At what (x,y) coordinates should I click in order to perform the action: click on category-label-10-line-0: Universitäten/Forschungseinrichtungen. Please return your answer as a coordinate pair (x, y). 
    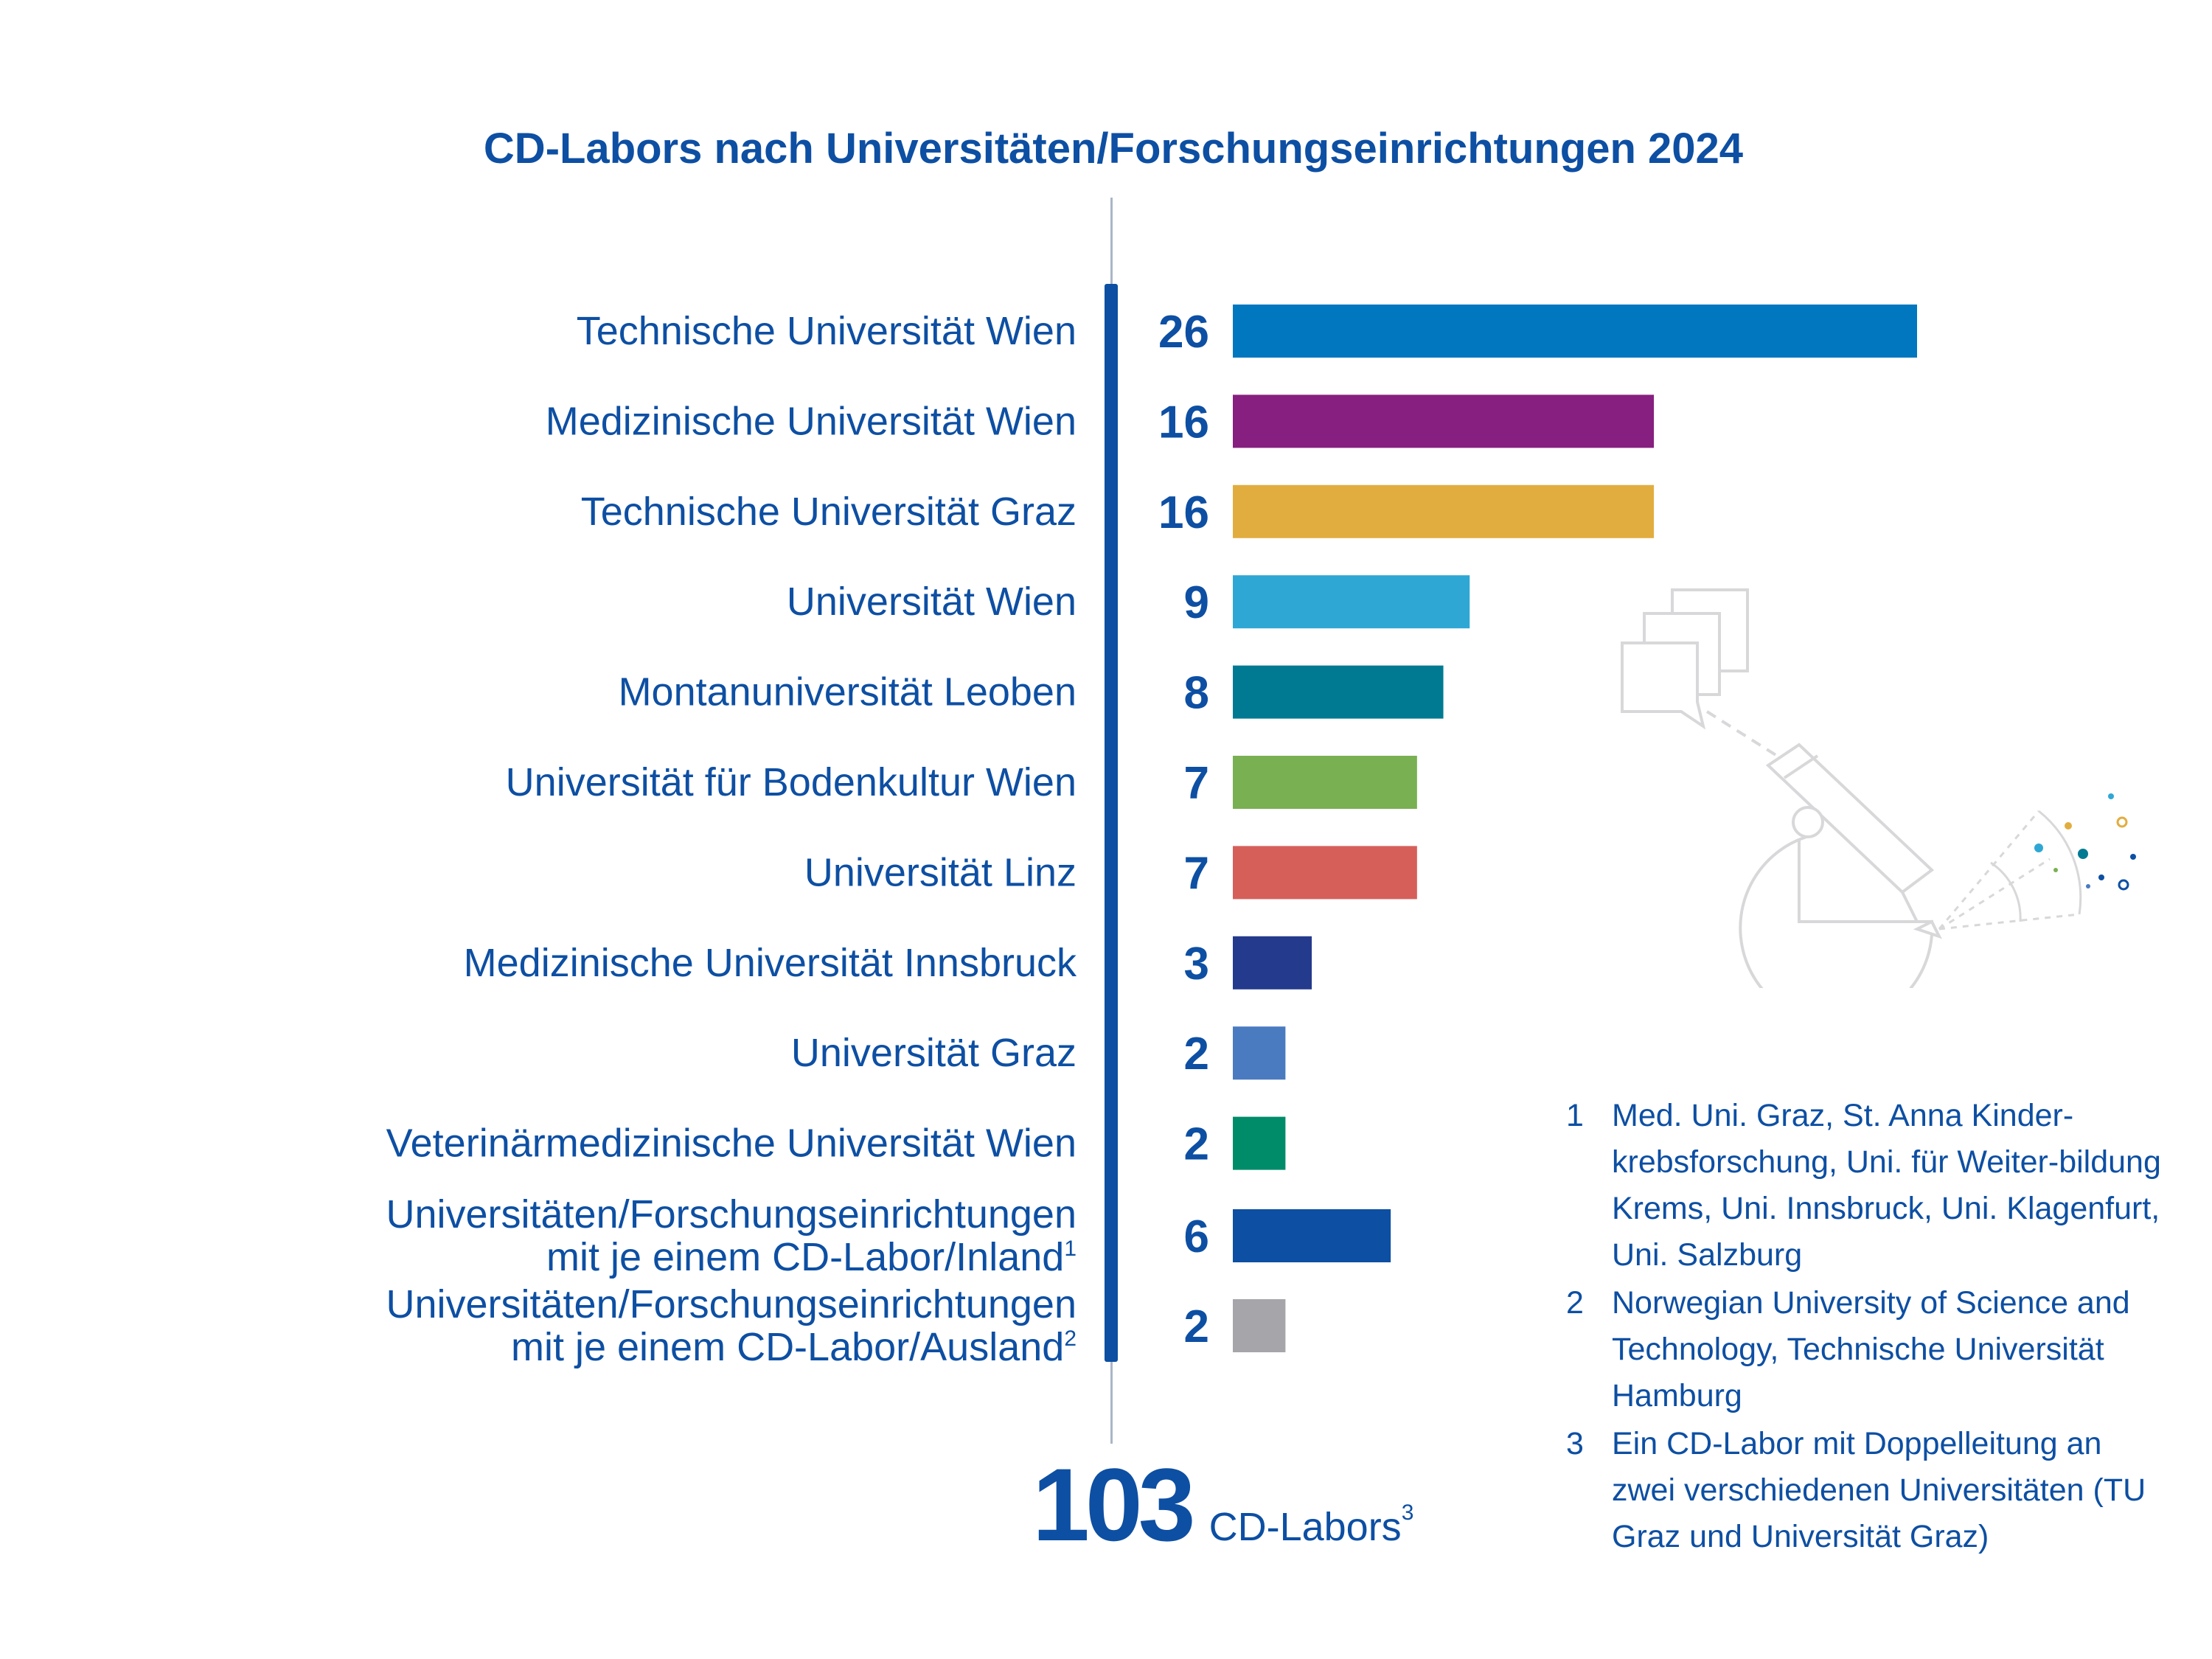
    Looking at the image, I should click on (731, 1214).